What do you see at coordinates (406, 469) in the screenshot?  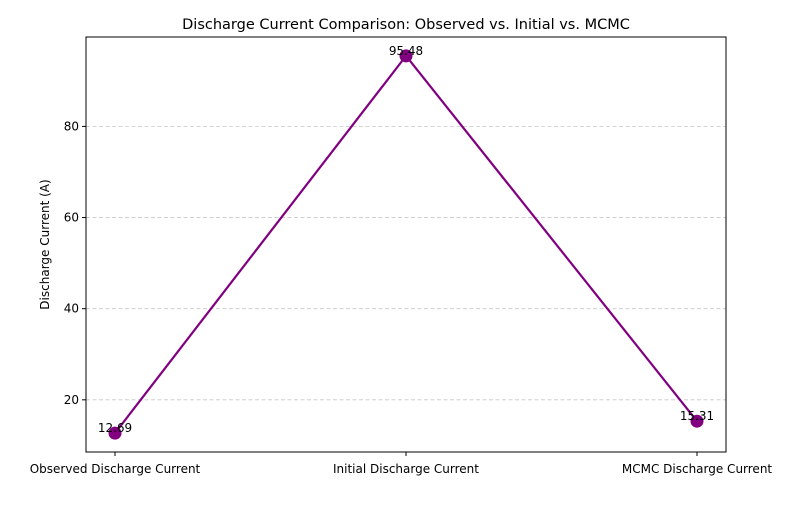 I see `x-tick-label: Initial Discharge Current` at bounding box center [406, 469].